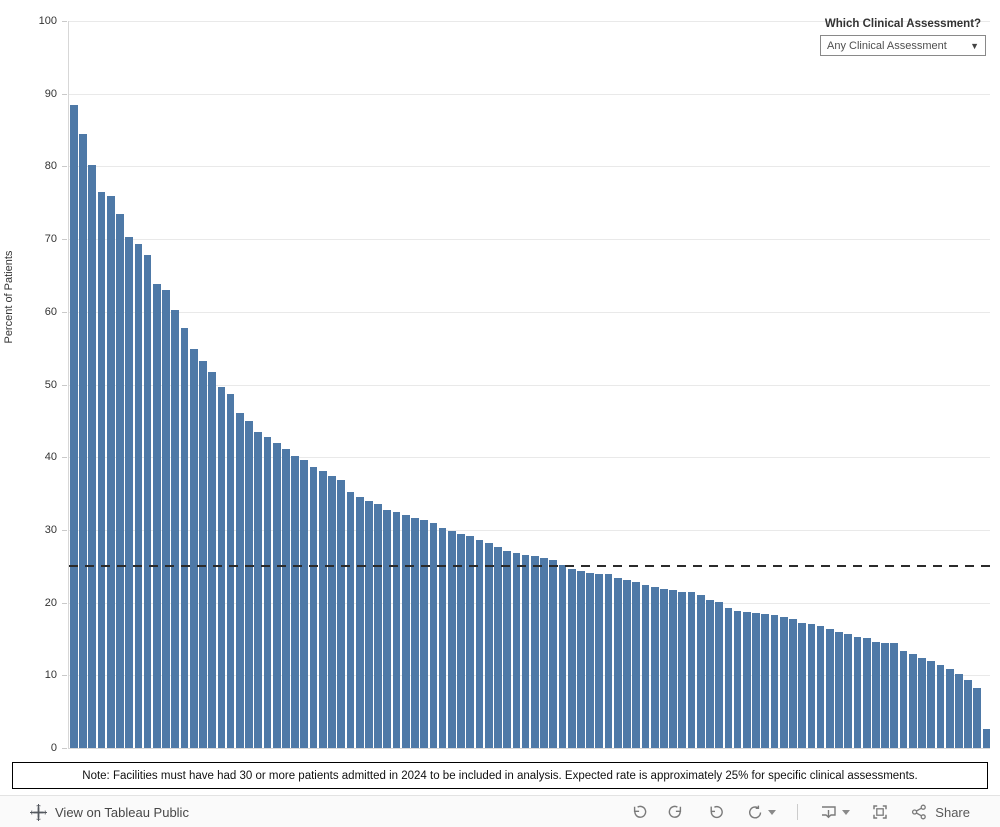 The image size is (1000, 827). I want to click on redo-button, so click(677, 812).